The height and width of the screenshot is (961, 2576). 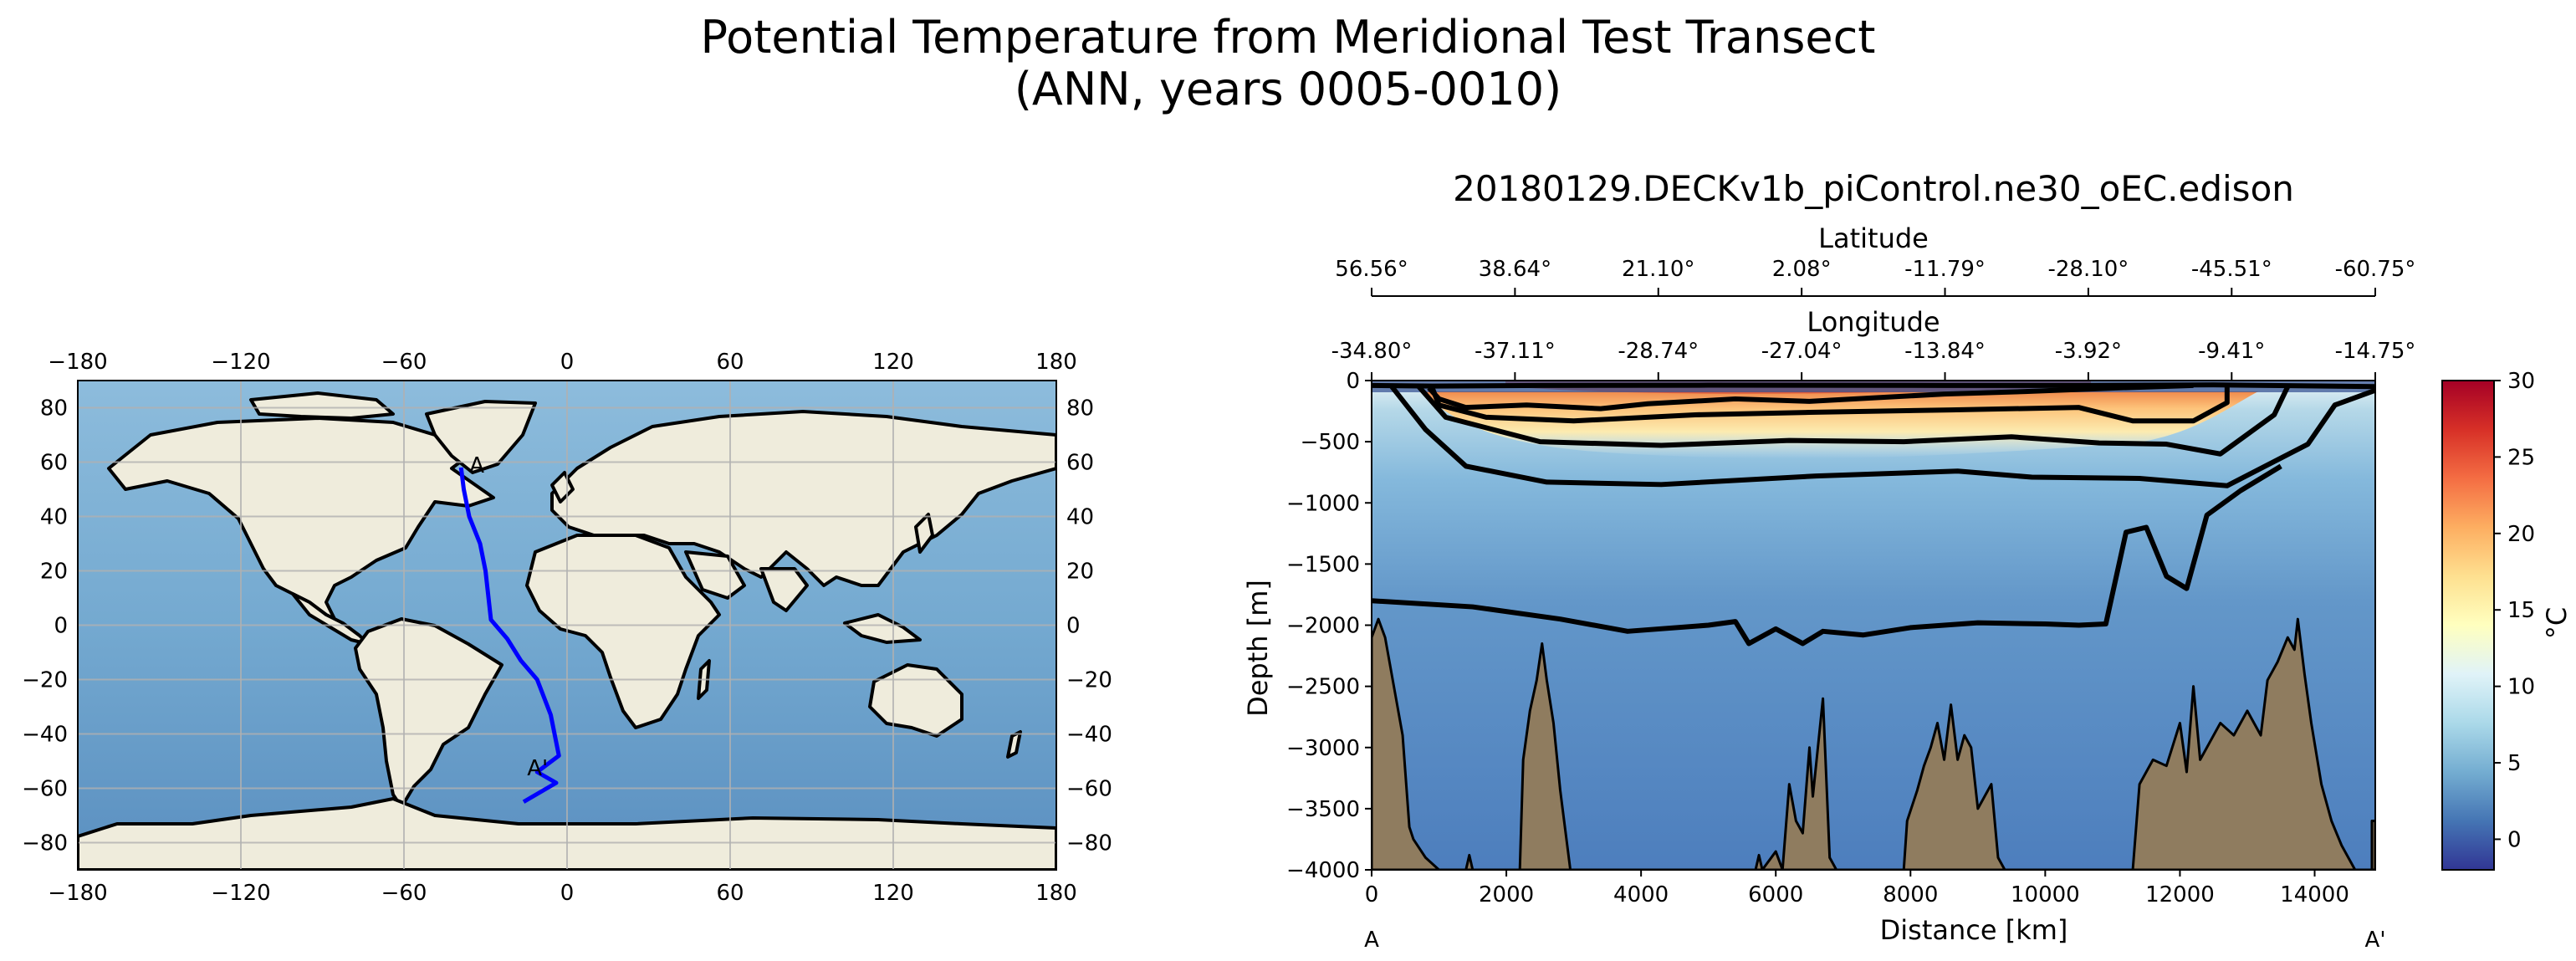 What do you see at coordinates (1371, 940) in the screenshot?
I see `section-start-label: A` at bounding box center [1371, 940].